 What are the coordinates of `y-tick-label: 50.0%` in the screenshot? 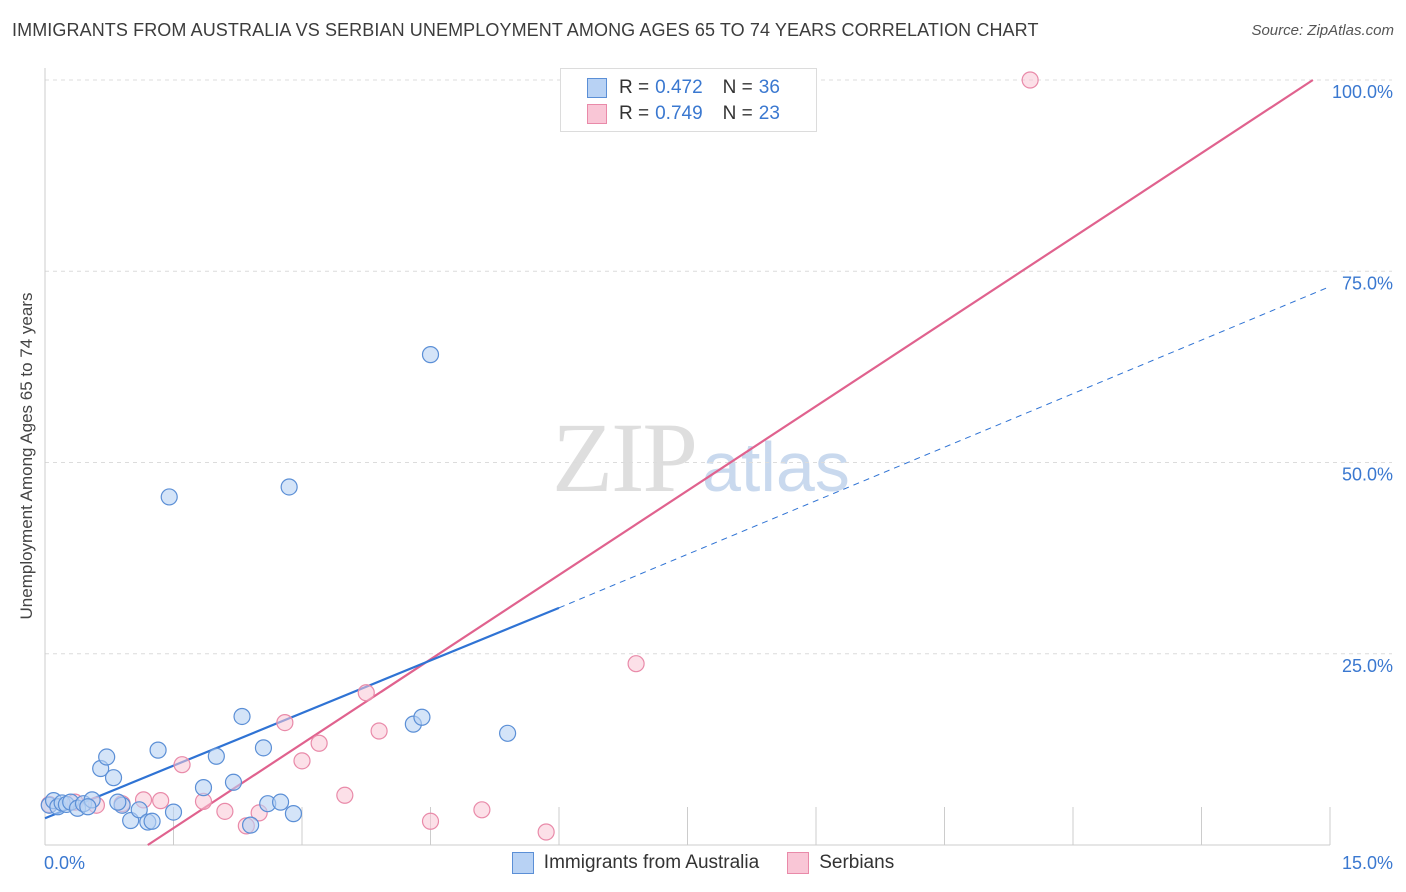 It's located at (1367, 475).